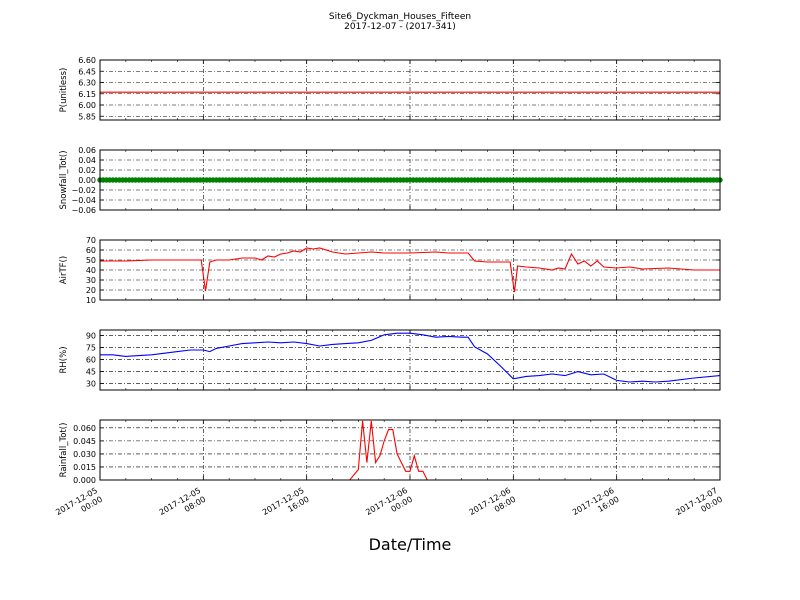 The width and height of the screenshot is (800, 600). What do you see at coordinates (64, 90) in the screenshot?
I see `y-axis-label: P(unitless)` at bounding box center [64, 90].